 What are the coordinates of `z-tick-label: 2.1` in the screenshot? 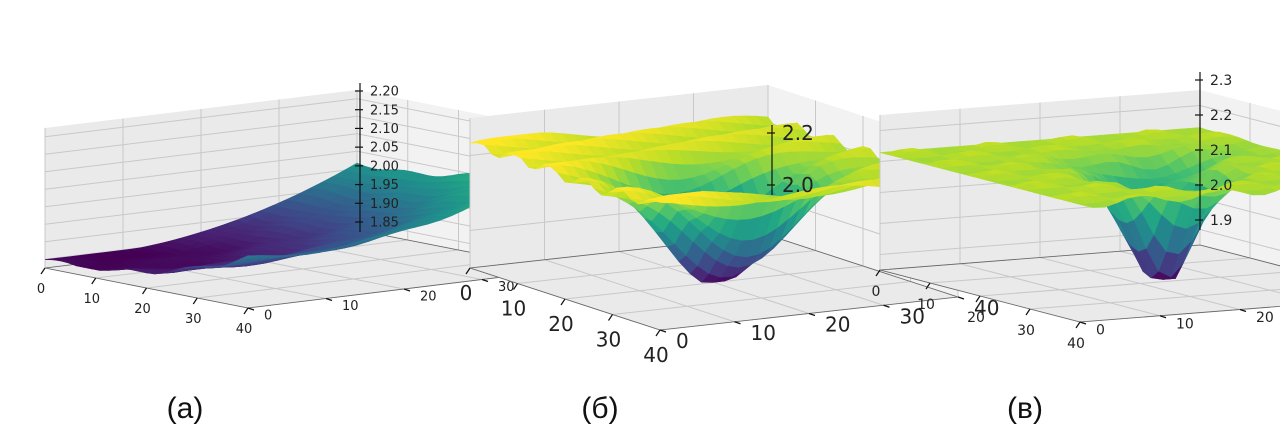 It's located at (1221, 151).